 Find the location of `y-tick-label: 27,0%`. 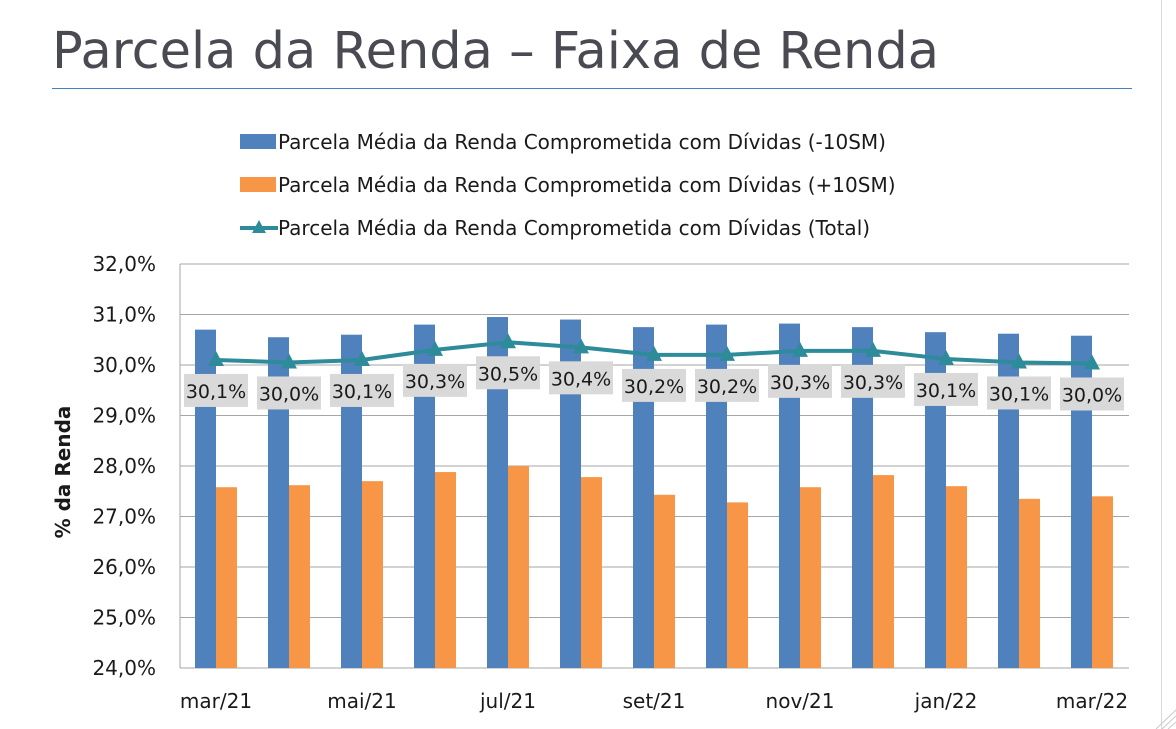

y-tick-label: 27,0% is located at coordinates (124, 517).